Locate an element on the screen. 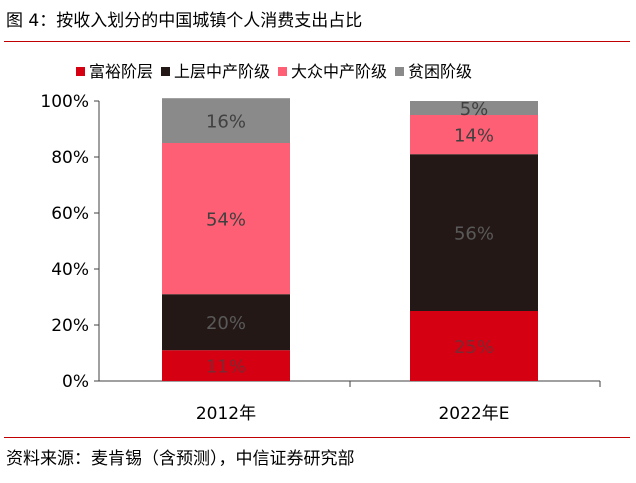 The width and height of the screenshot is (636, 483). data-label: 25% is located at coordinates (474, 347).